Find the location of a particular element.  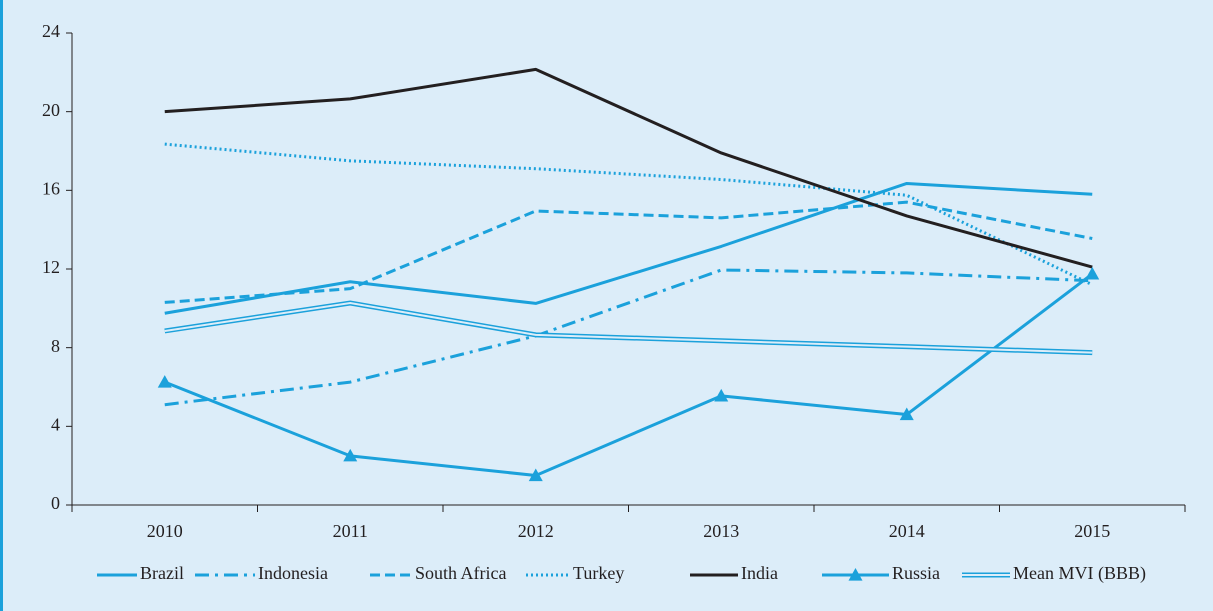

series-line-inner is located at coordinates (628, 328).